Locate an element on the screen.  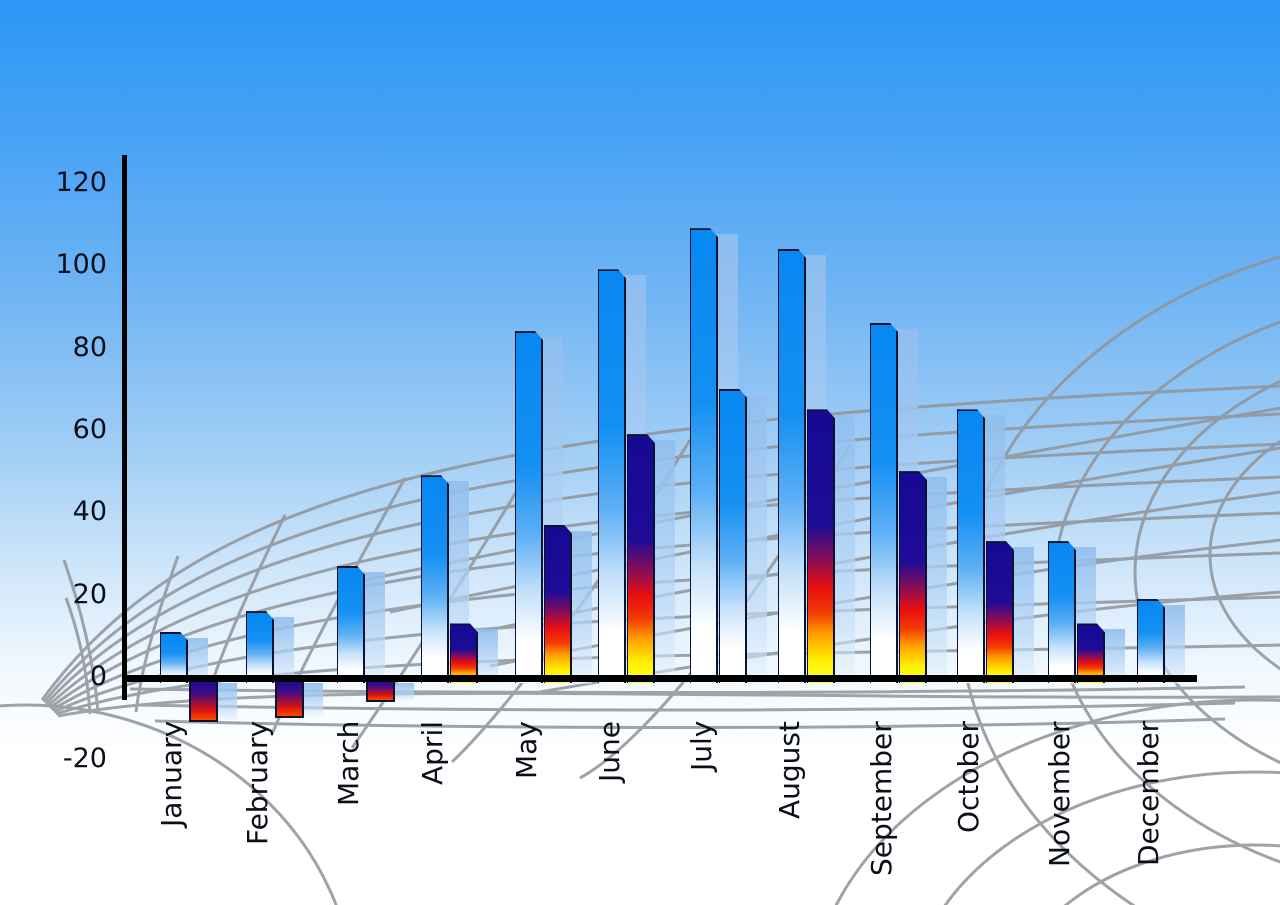
x-month-label: March is located at coordinates (348, 764).